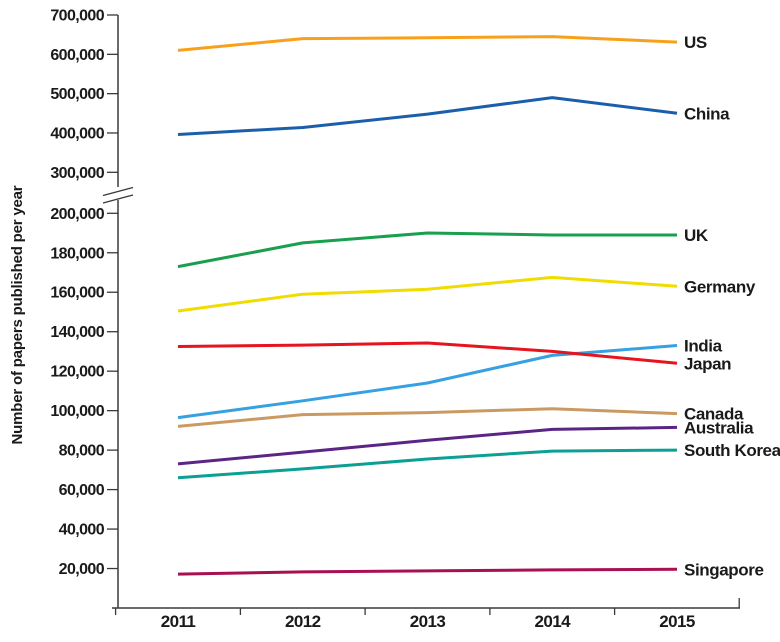  What do you see at coordinates (707, 113) in the screenshot?
I see `series-label-china: China` at bounding box center [707, 113].